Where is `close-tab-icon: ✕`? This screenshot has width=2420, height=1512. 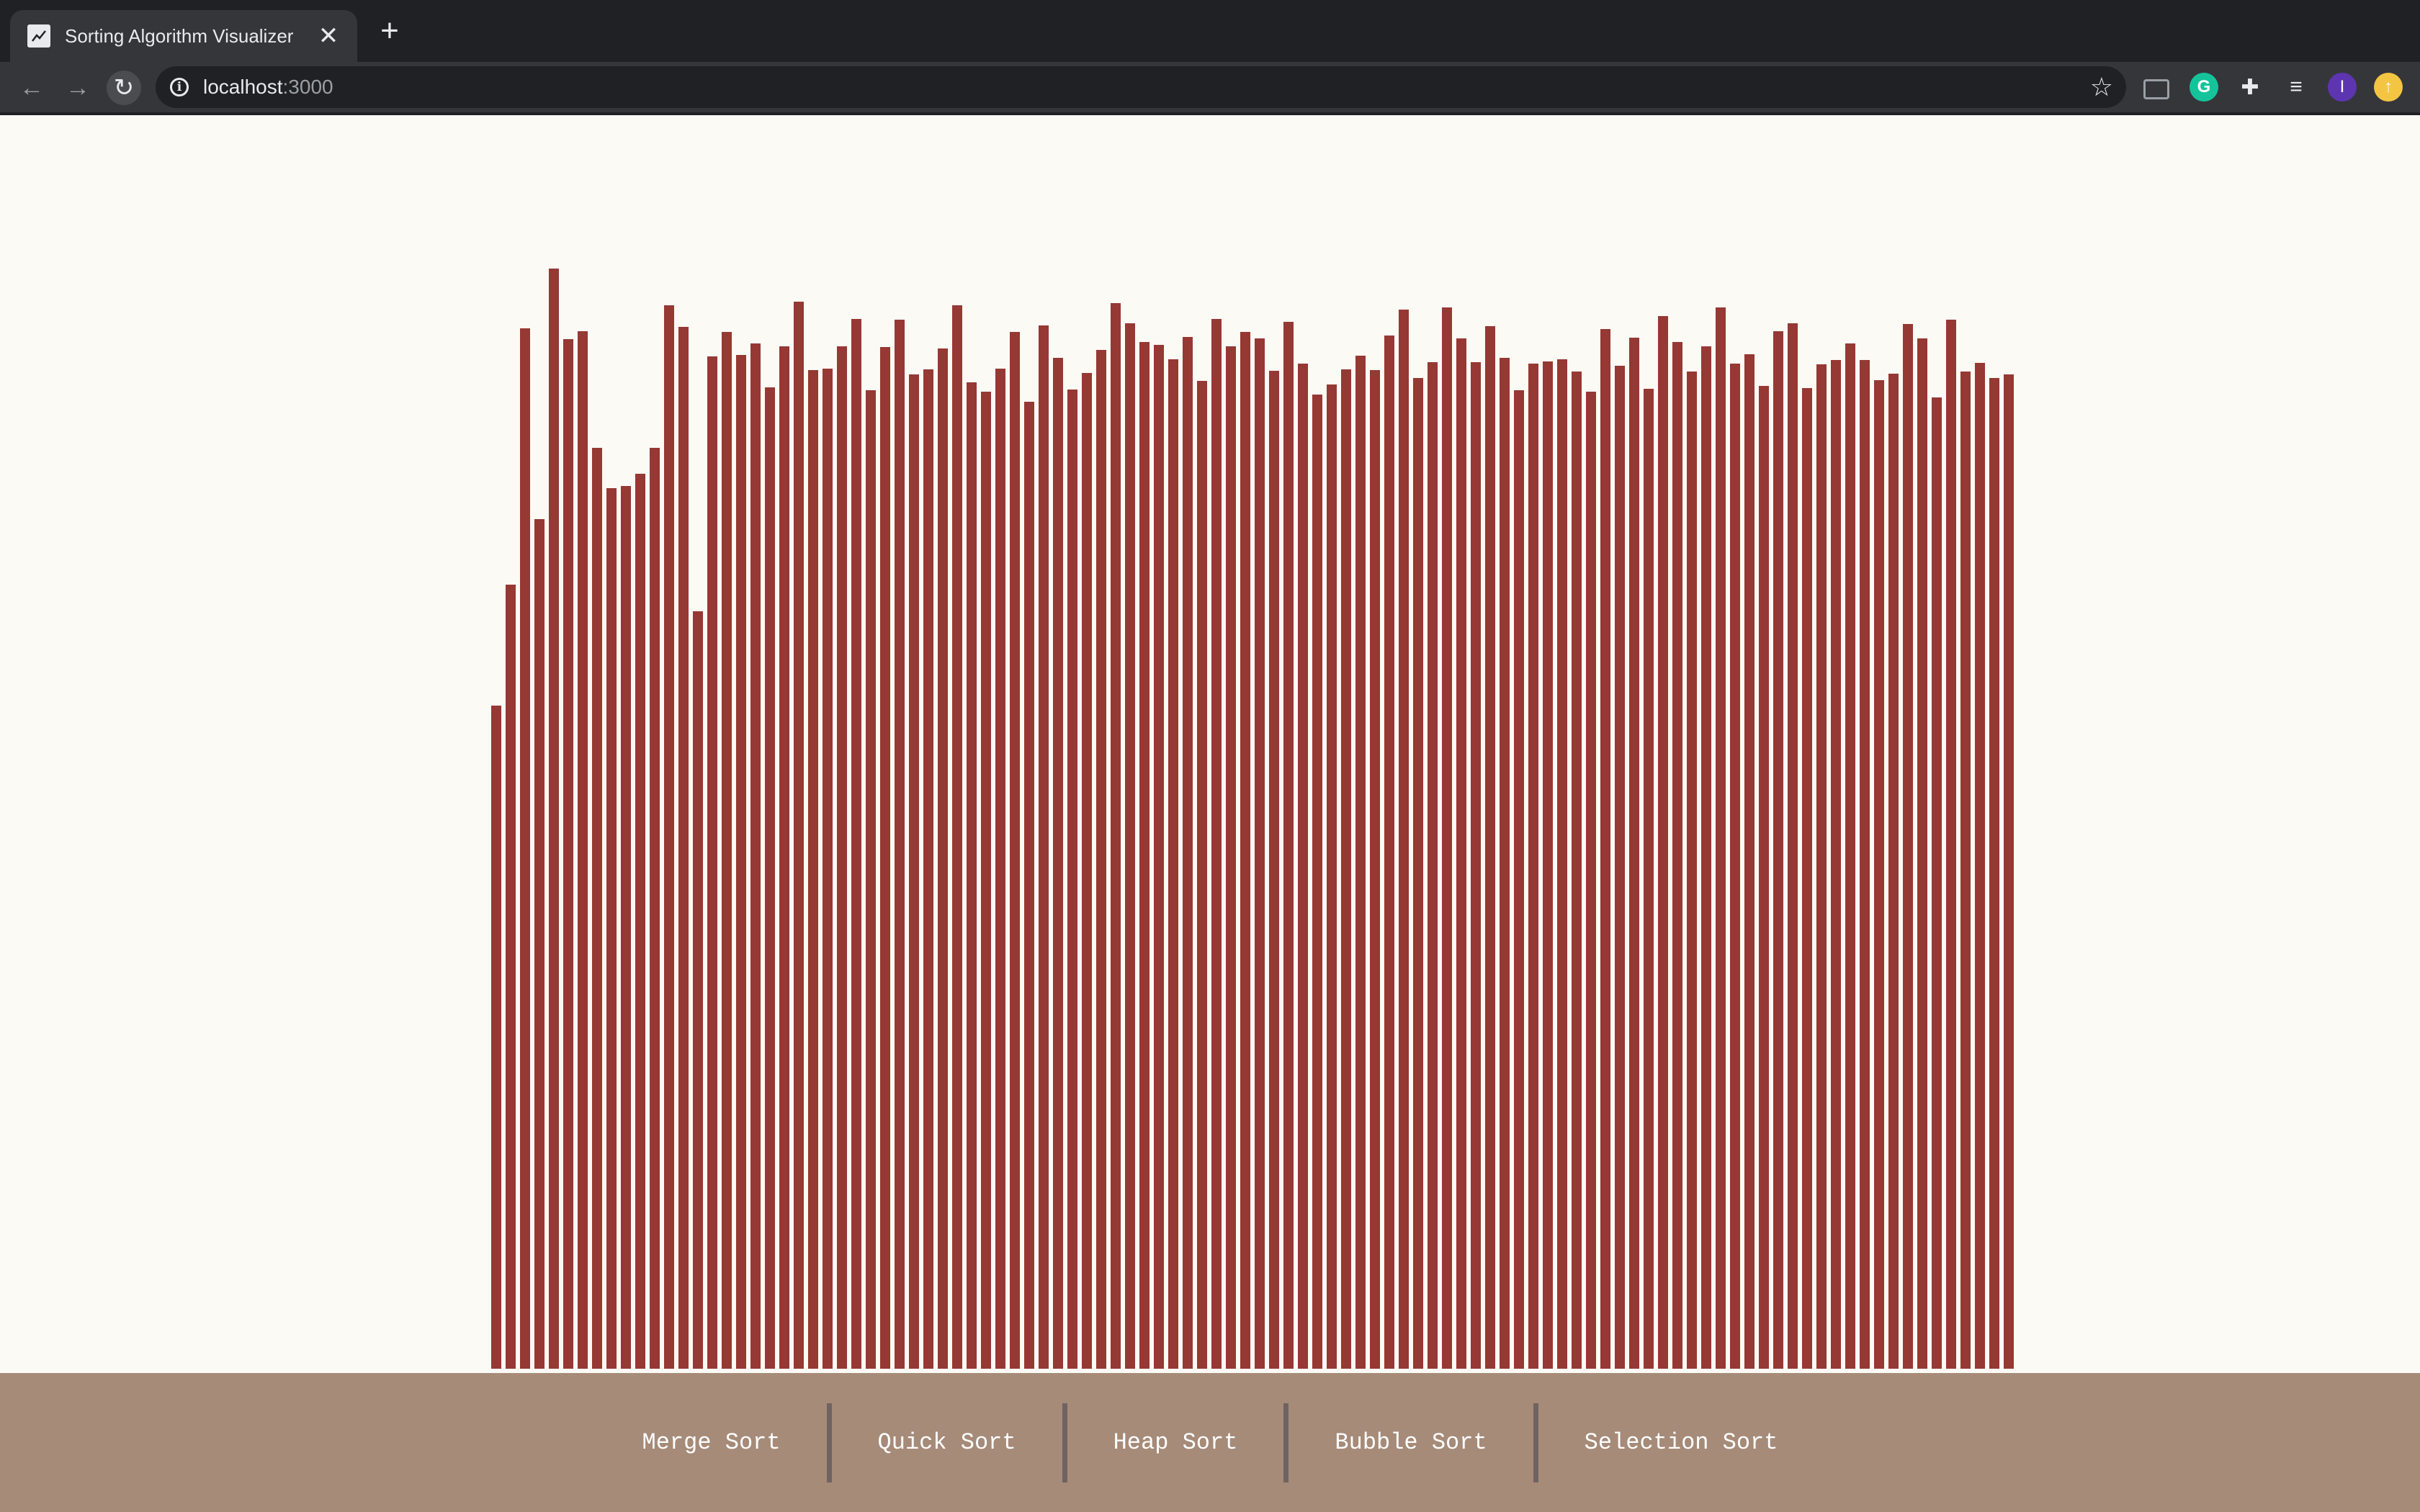
close-tab-icon: ✕ is located at coordinates (328, 36).